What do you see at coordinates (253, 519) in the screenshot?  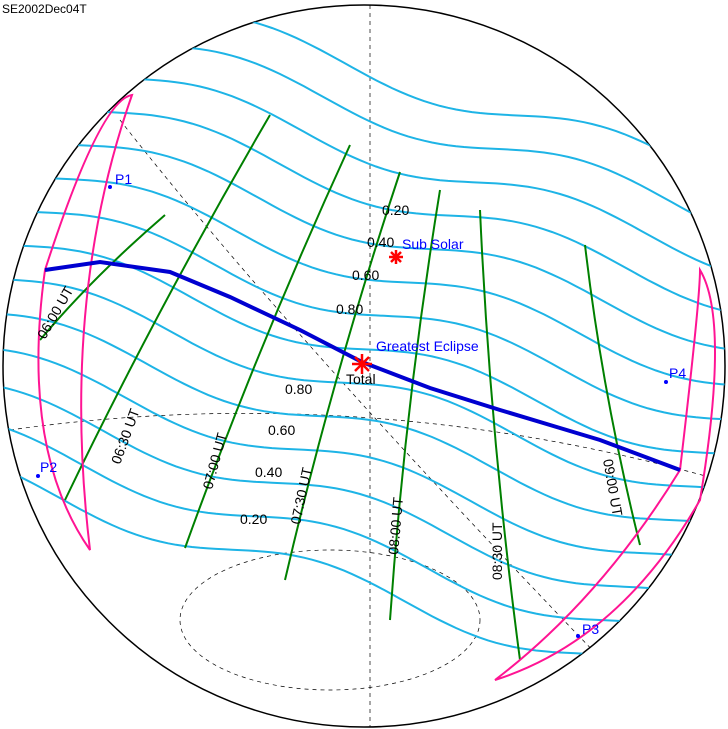 I see `mag-label-s: 0.20` at bounding box center [253, 519].